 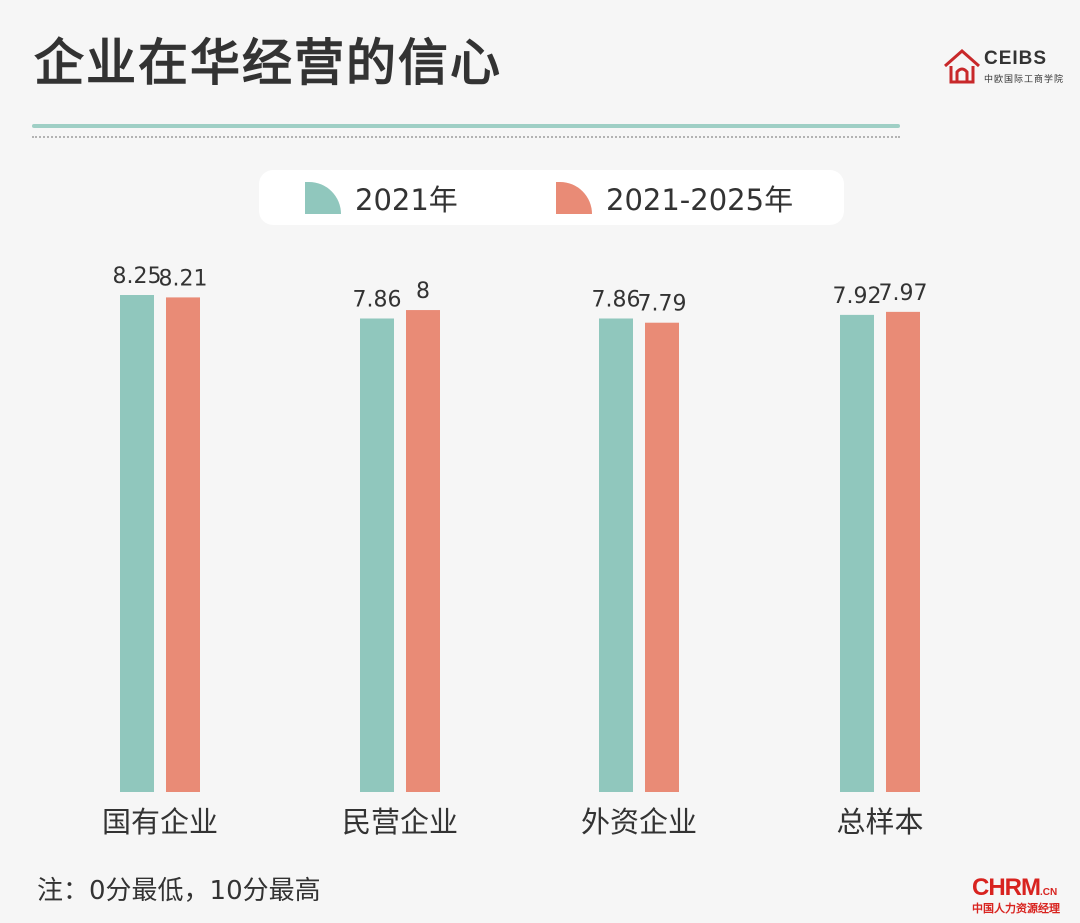 I want to click on legend-item-2021-2025: 2021-2025年, so click(x=674, y=197).